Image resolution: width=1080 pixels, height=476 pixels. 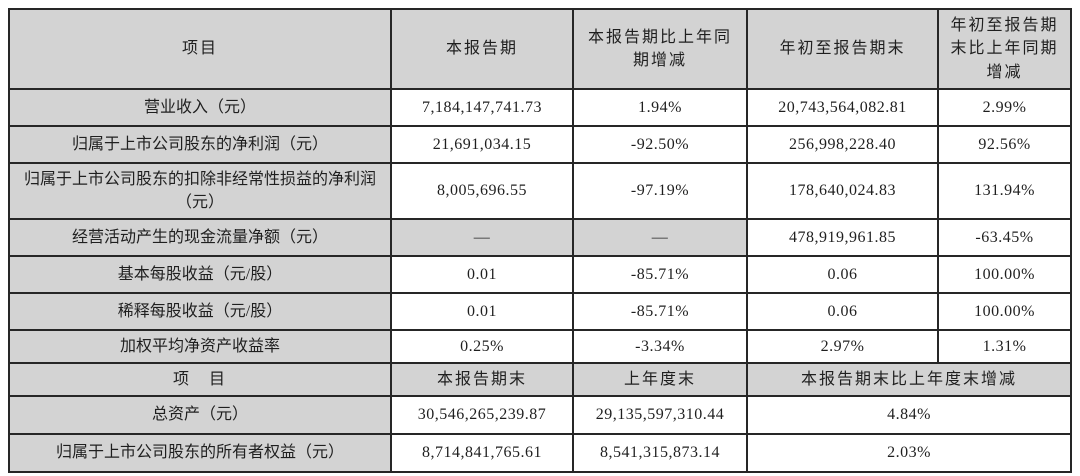 I want to click on row-label: 归属于上市公司股东的扣除非经常性损益的净利润（元）, so click(x=200, y=191).